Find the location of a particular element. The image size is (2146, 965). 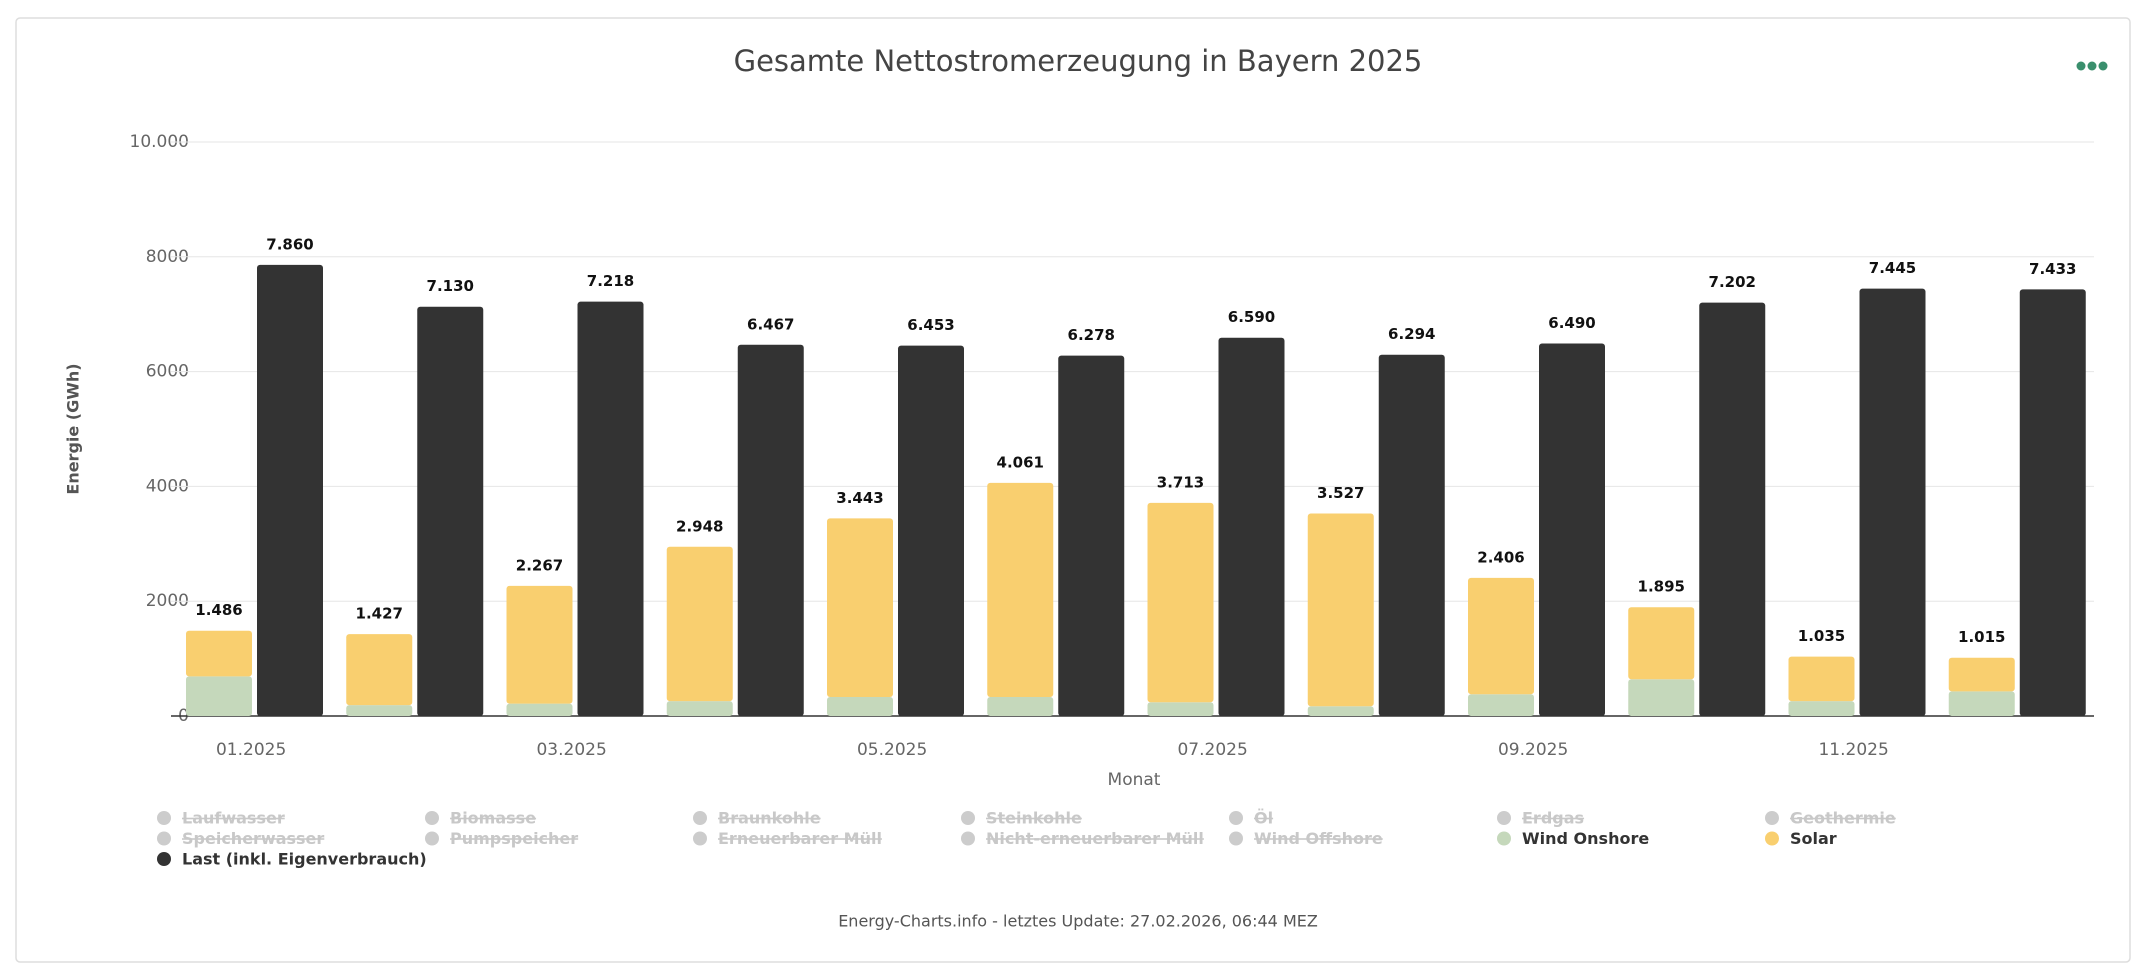

data-label: 7.218 is located at coordinates (610, 281).